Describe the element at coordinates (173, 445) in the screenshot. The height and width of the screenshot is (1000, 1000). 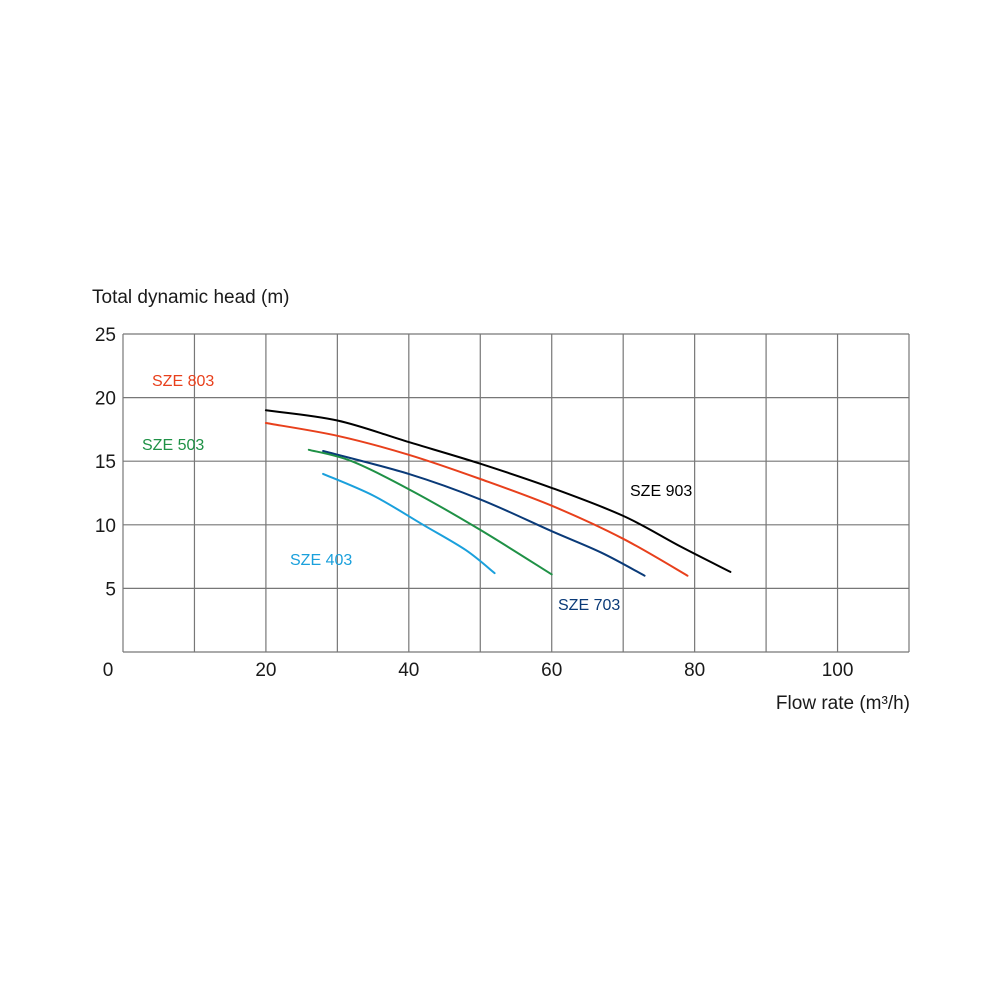
I see `series-label-sze-503: SZE 503` at that location.